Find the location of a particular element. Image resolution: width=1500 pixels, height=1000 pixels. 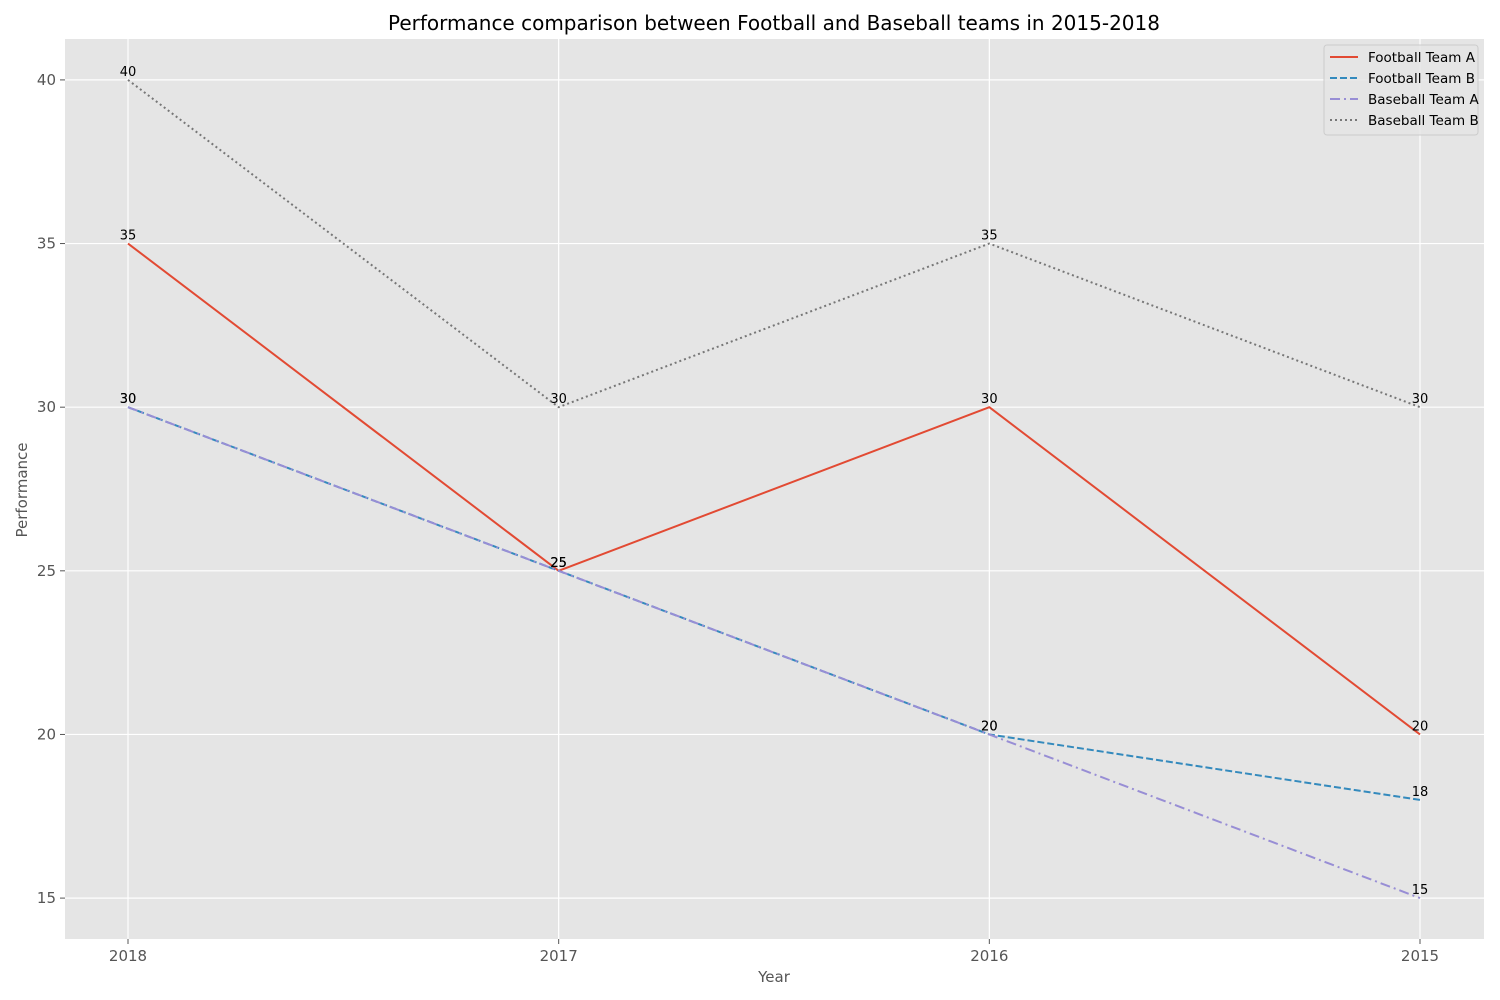

data-label: 15 is located at coordinates (1420, 890).